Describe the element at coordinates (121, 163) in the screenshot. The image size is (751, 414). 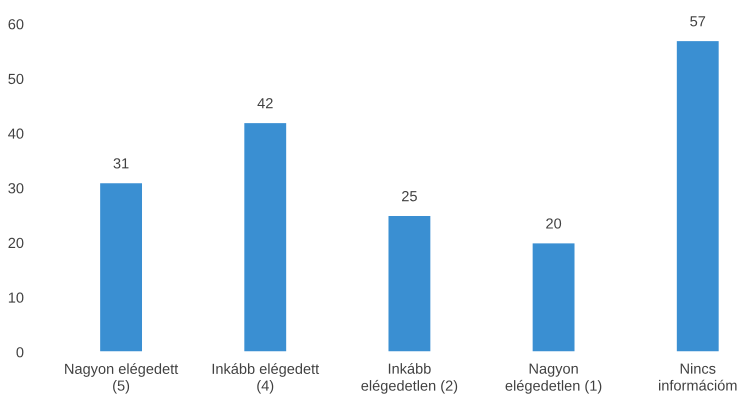
I see `data-label: 31` at that location.